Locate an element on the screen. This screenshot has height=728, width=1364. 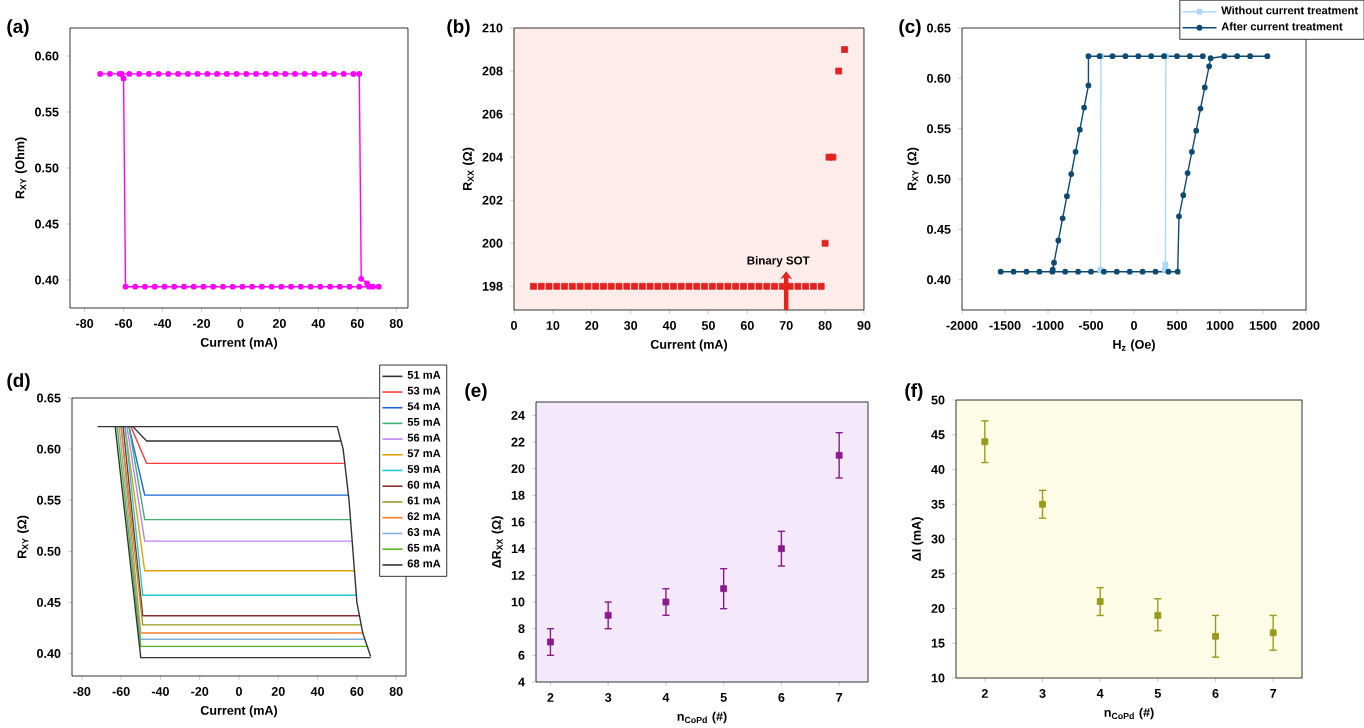
chart-title: (b) is located at coordinates (458, 28).